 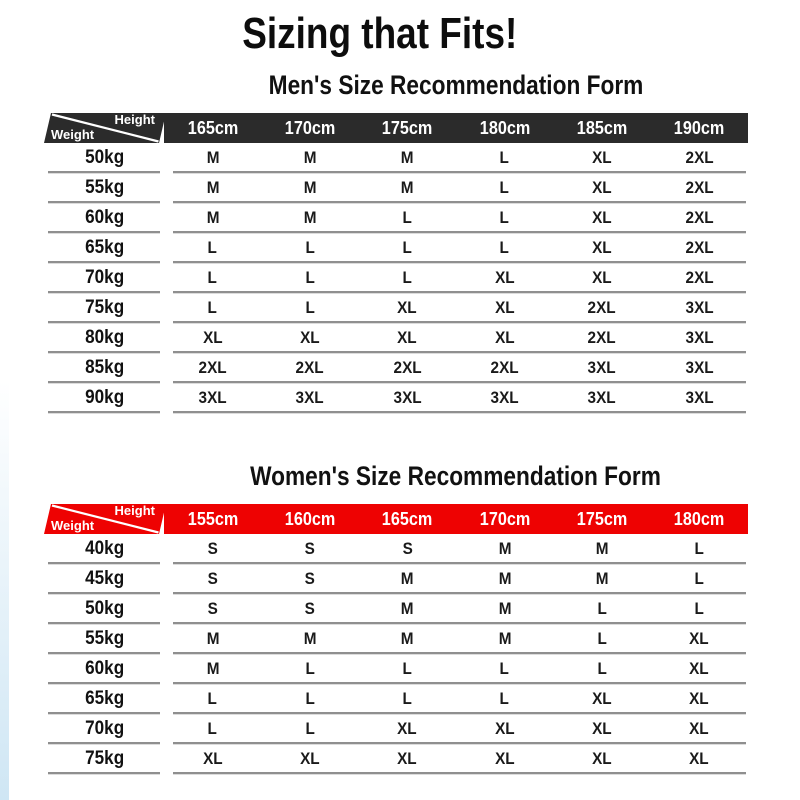 I want to click on height-header-cell: 185cm, so click(x=601, y=128).